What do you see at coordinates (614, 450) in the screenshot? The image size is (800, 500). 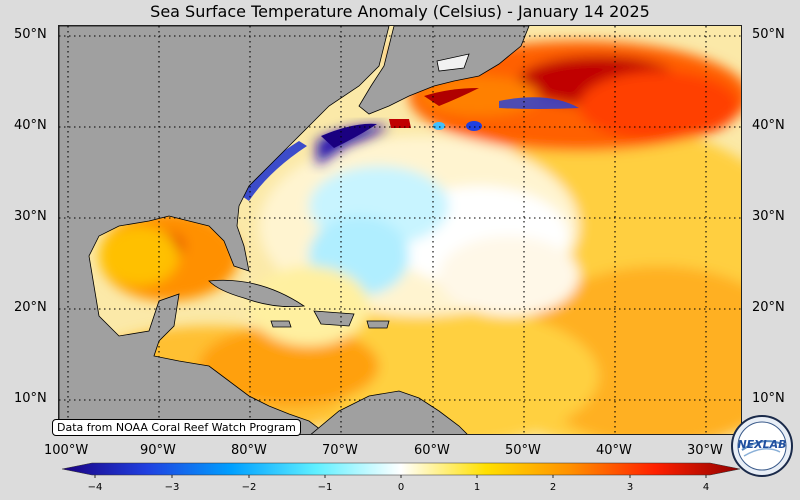 I see `lon-label-40w: 40°W` at bounding box center [614, 450].